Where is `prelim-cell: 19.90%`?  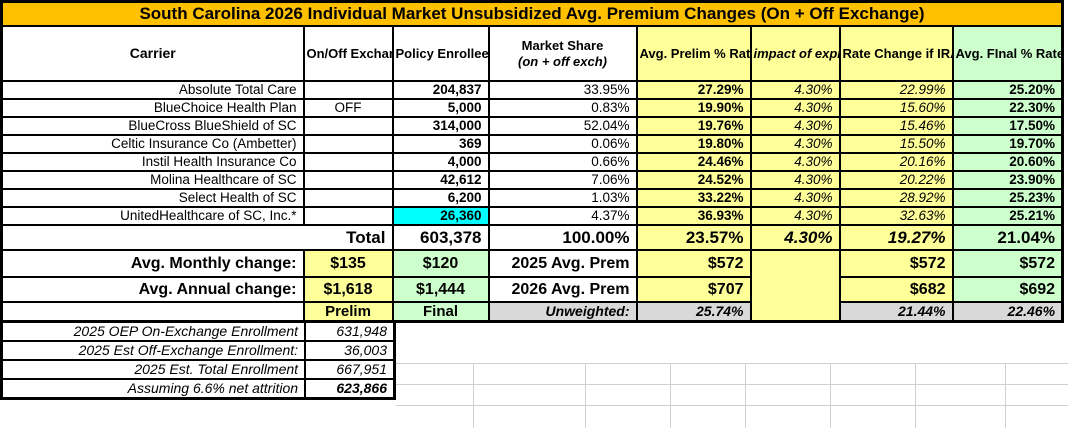
prelim-cell: 19.90% is located at coordinates (693, 108).